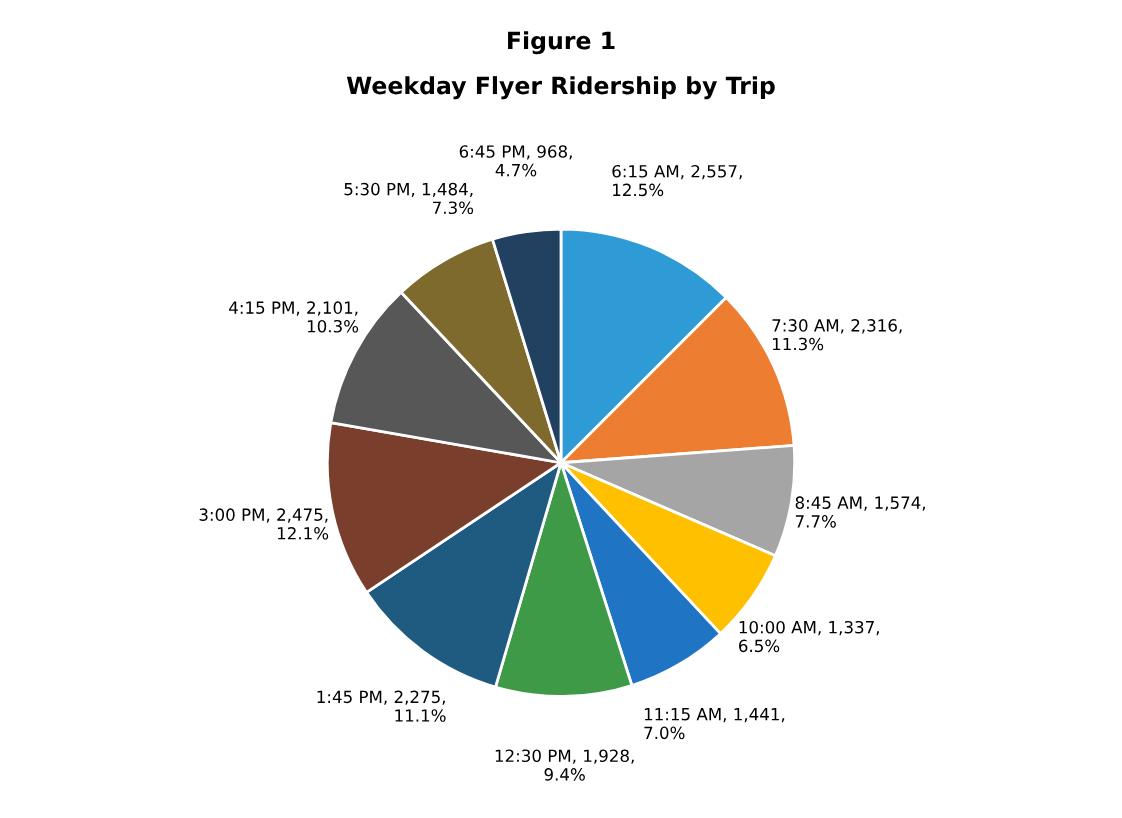 The height and width of the screenshot is (818, 1122). Describe the element at coordinates (837, 335) in the screenshot. I see `slice-label: 7:30 AM, 2,316, 11.3%` at that location.